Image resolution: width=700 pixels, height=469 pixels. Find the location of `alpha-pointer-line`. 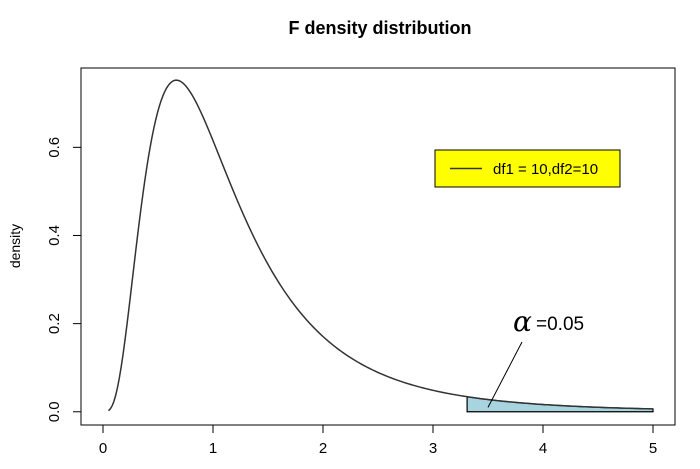

alpha-pointer-line is located at coordinates (505, 374).